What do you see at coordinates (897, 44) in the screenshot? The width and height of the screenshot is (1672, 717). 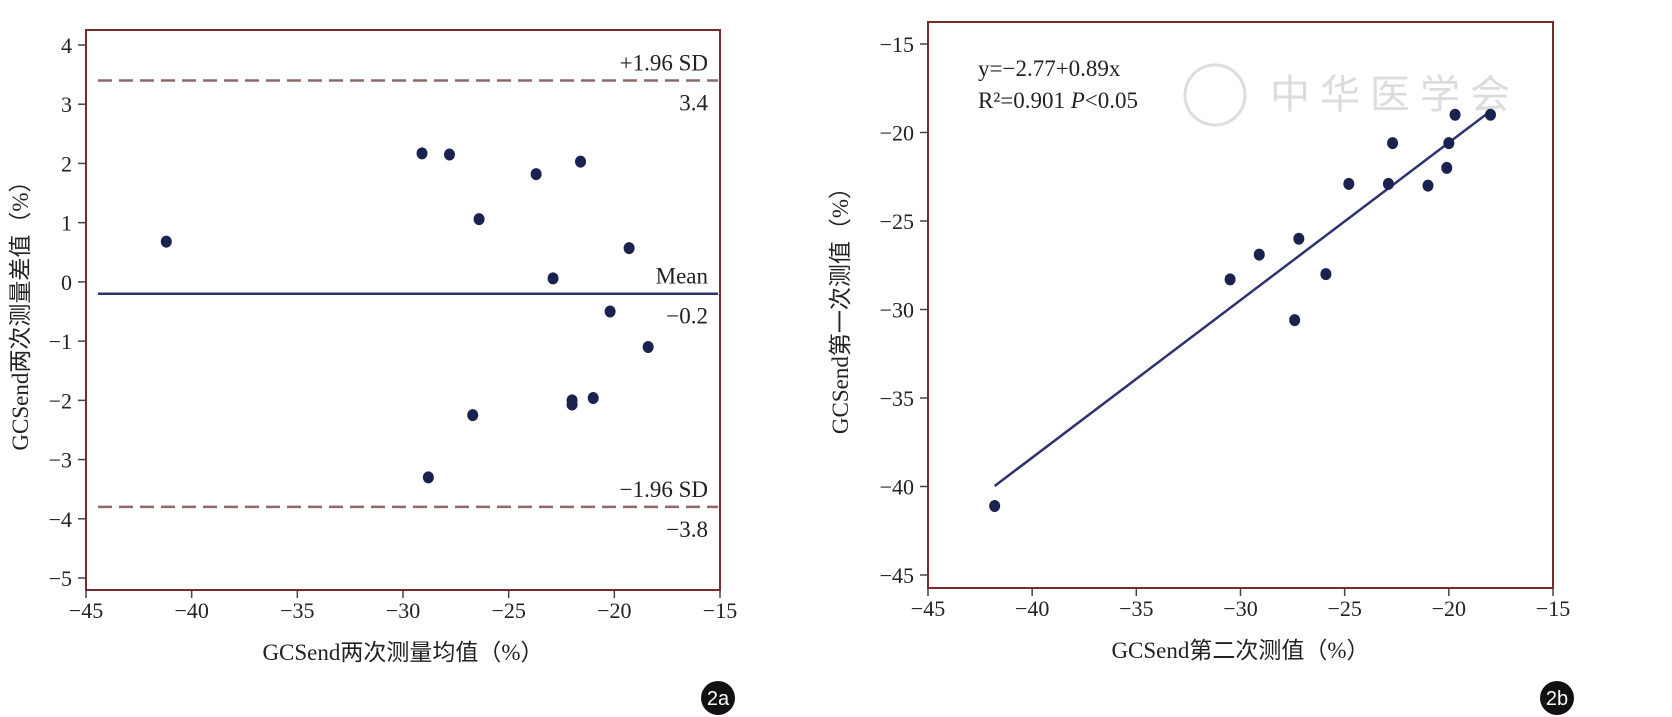 I see `y-tick-label: −15` at bounding box center [897, 44].